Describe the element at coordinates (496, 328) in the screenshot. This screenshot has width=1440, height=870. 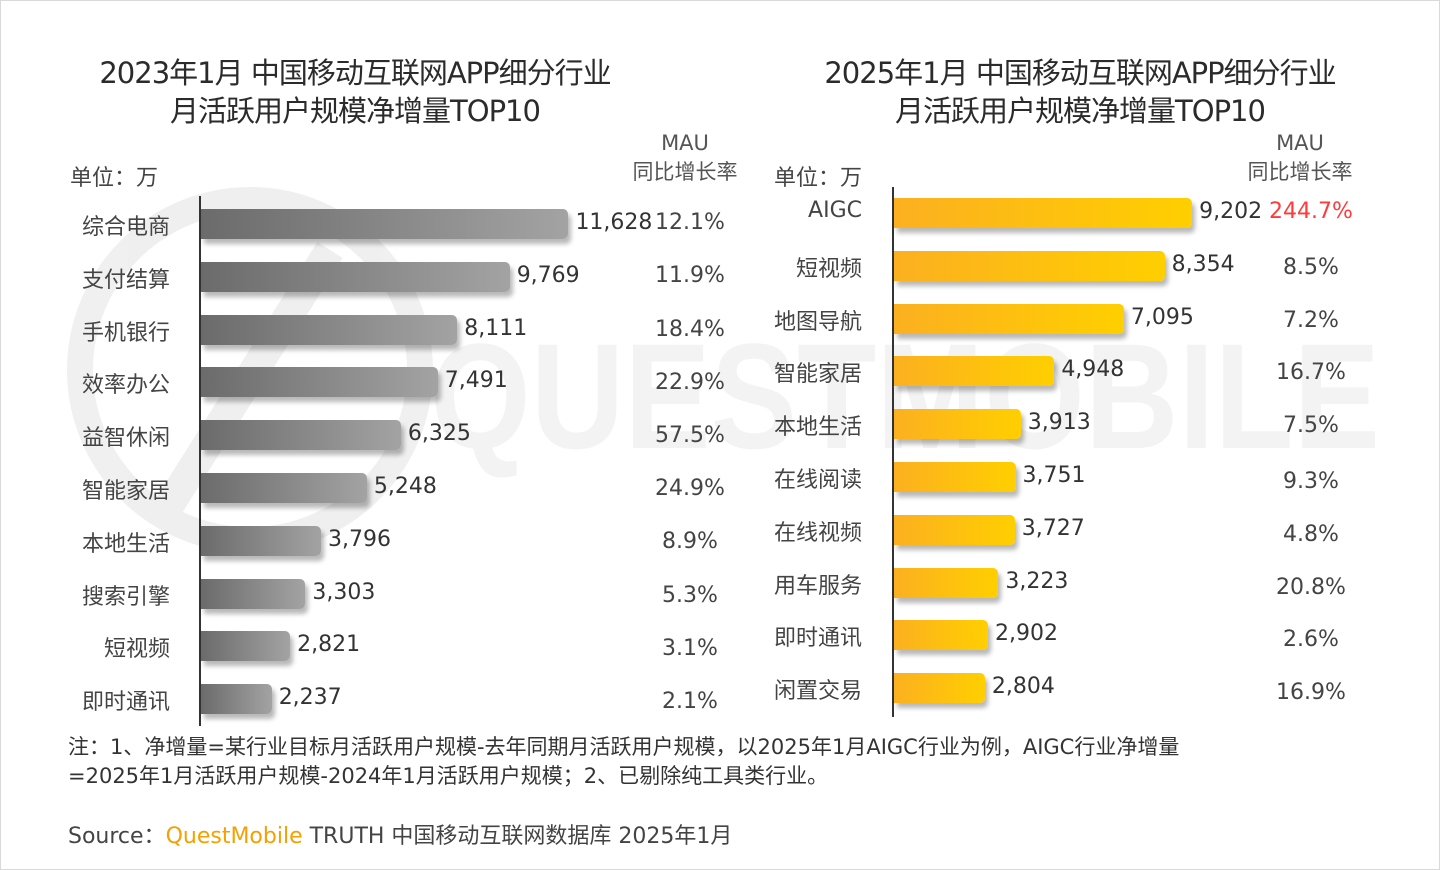
I see `value-label: 8,111` at that location.